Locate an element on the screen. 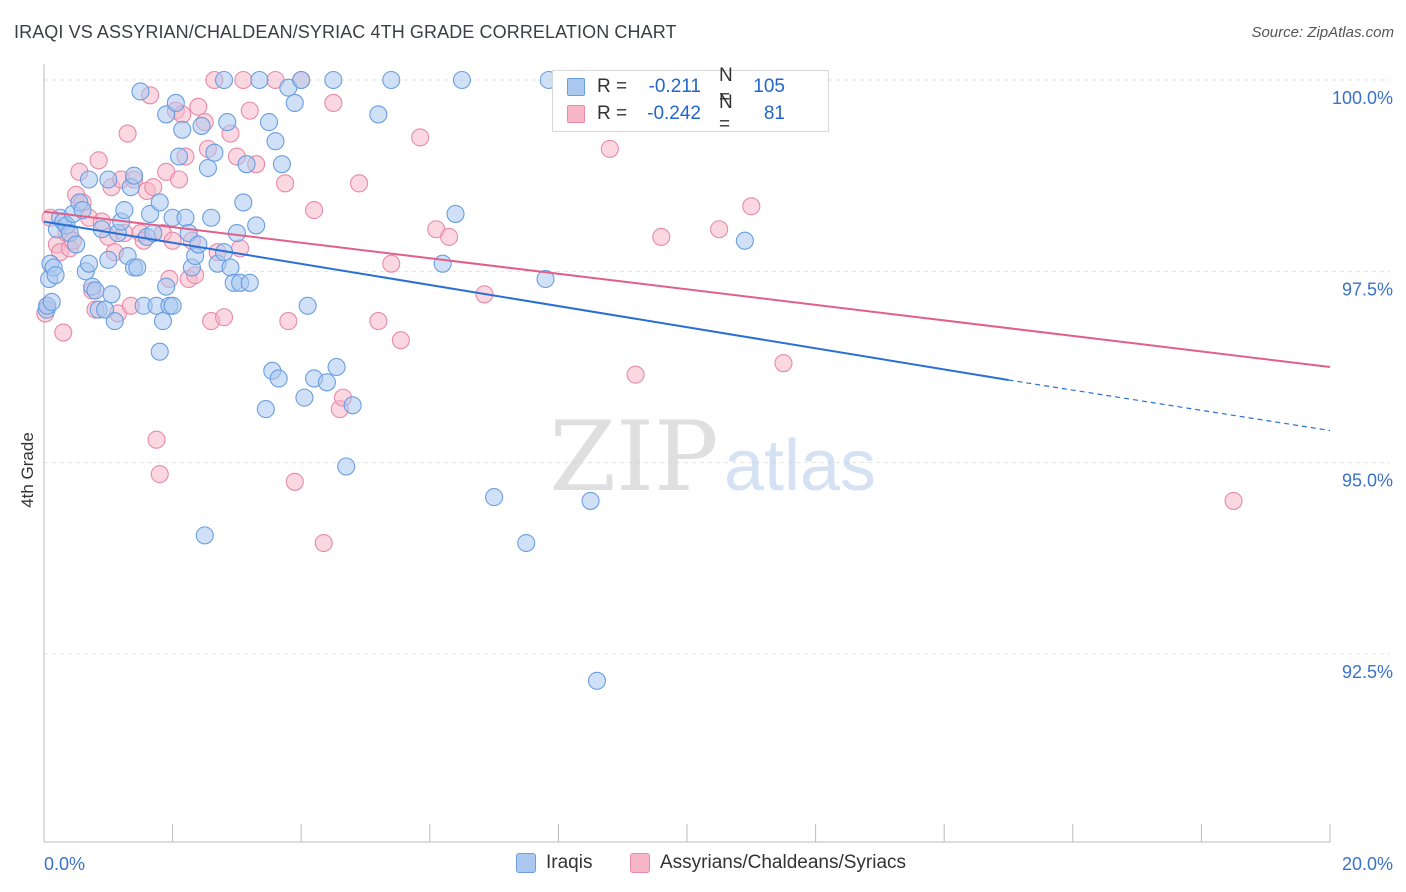 Image resolution: width=1406 pixels, height=892 pixels. bottom-legend-swatch-iraqis is located at coordinates (526, 863).